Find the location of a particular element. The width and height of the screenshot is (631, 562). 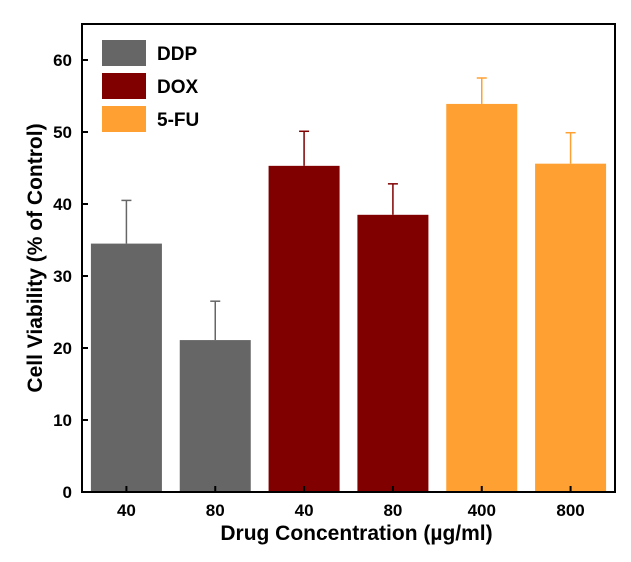

legend-label-dox: DOX is located at coordinates (178, 87).